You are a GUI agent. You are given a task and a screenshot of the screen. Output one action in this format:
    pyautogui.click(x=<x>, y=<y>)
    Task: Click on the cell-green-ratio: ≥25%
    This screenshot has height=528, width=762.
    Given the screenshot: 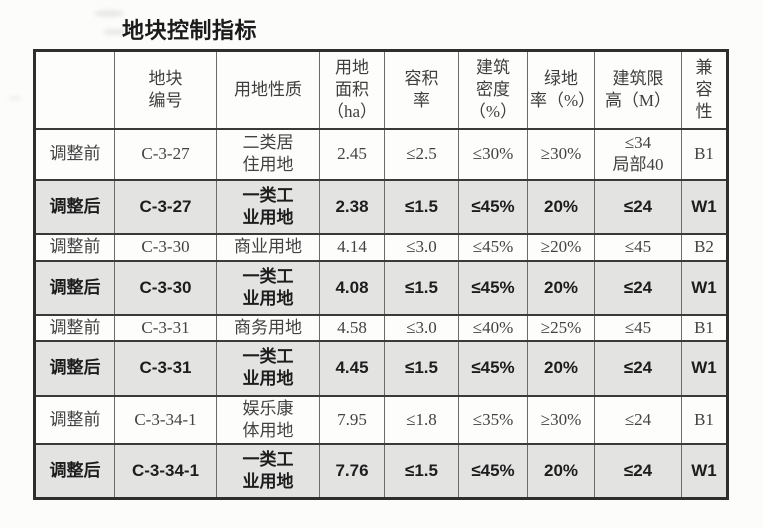 What is the action you would take?
    pyautogui.click(x=561, y=327)
    